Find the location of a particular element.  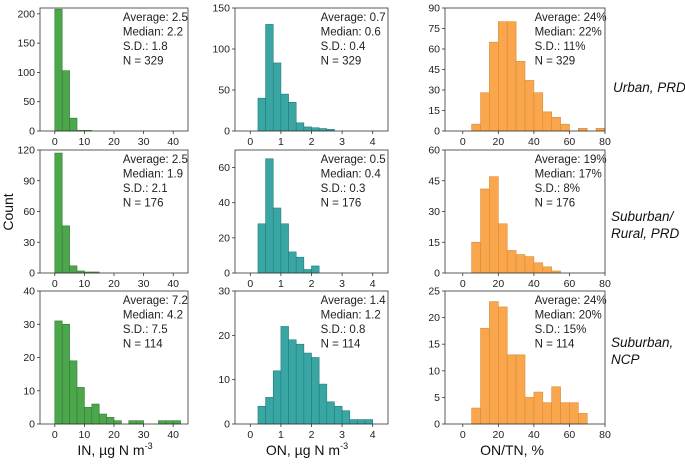

panel-2-0-ytick-label: 30 is located at coordinates (29, 325).